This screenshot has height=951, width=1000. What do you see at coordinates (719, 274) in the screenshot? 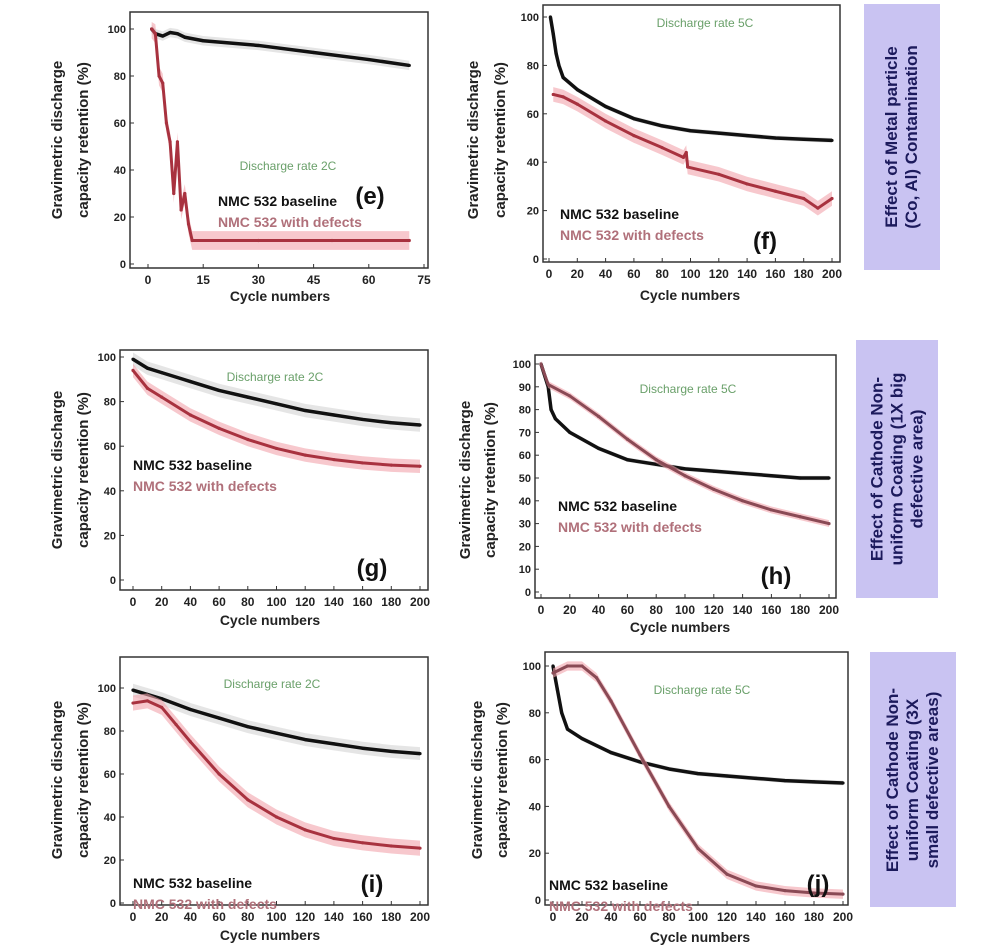
I see `x-tick-label: 120` at bounding box center [719, 274].